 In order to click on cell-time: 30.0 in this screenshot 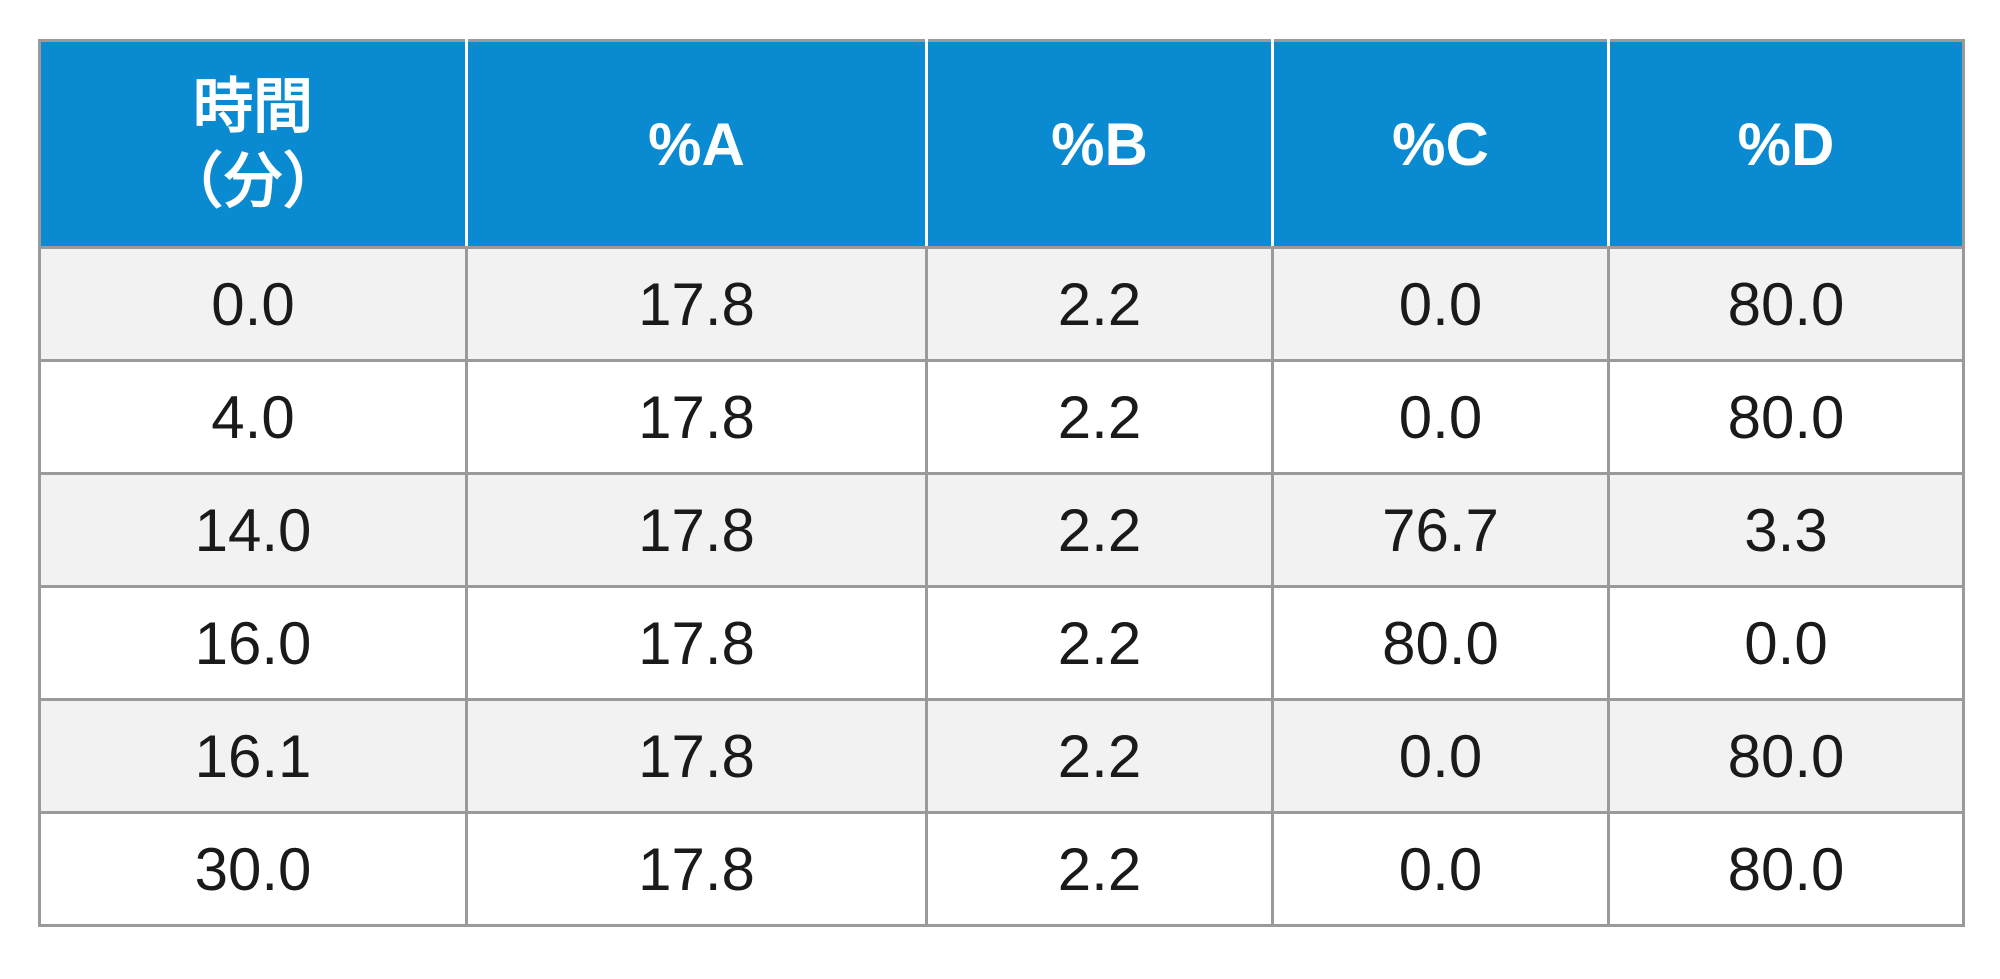, I will do `click(253, 869)`.